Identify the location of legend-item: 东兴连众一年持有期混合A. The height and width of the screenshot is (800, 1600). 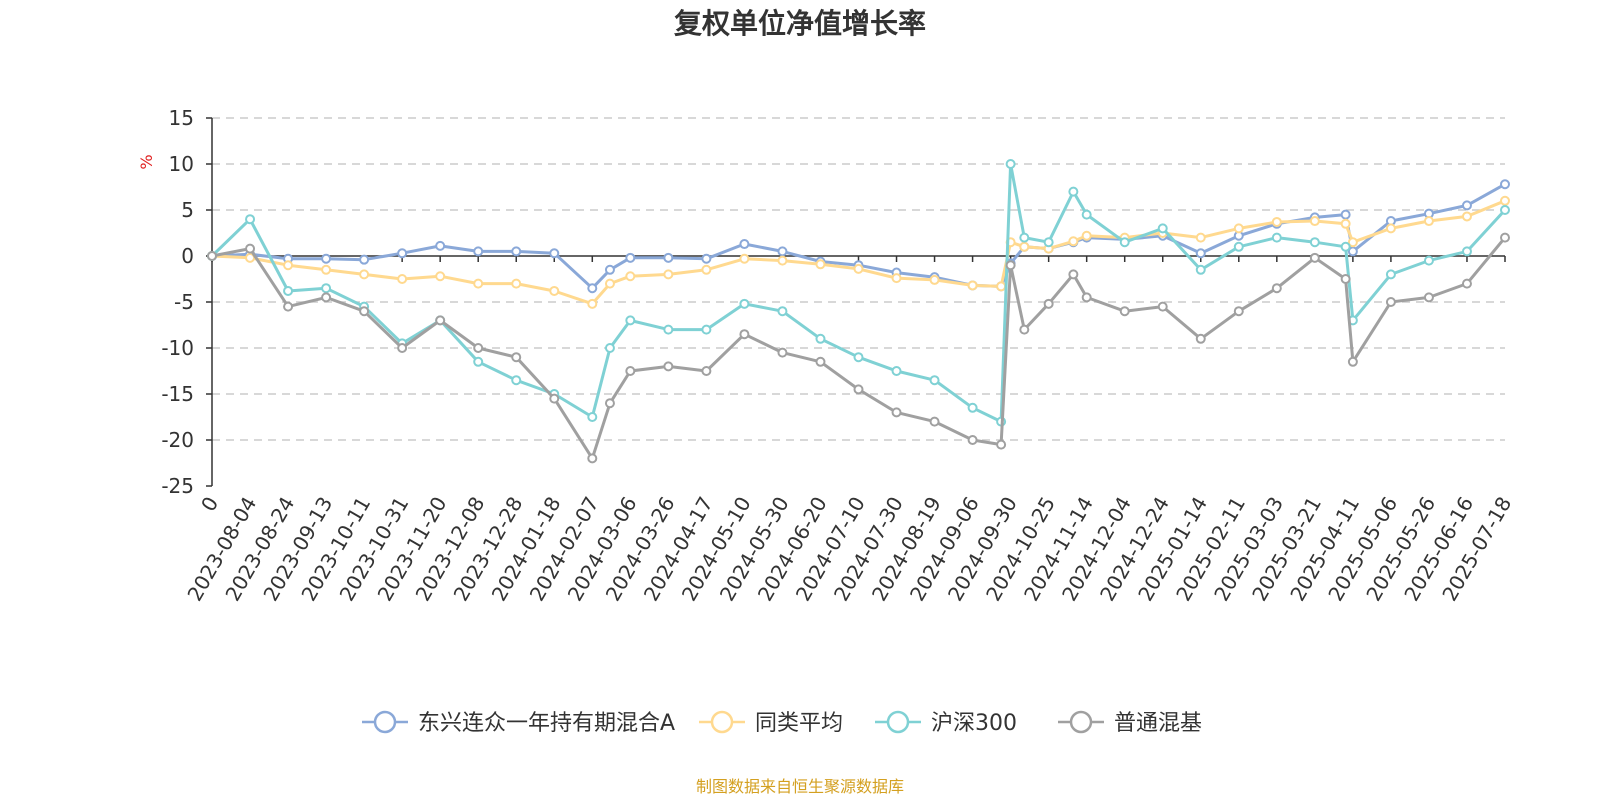
(518, 723).